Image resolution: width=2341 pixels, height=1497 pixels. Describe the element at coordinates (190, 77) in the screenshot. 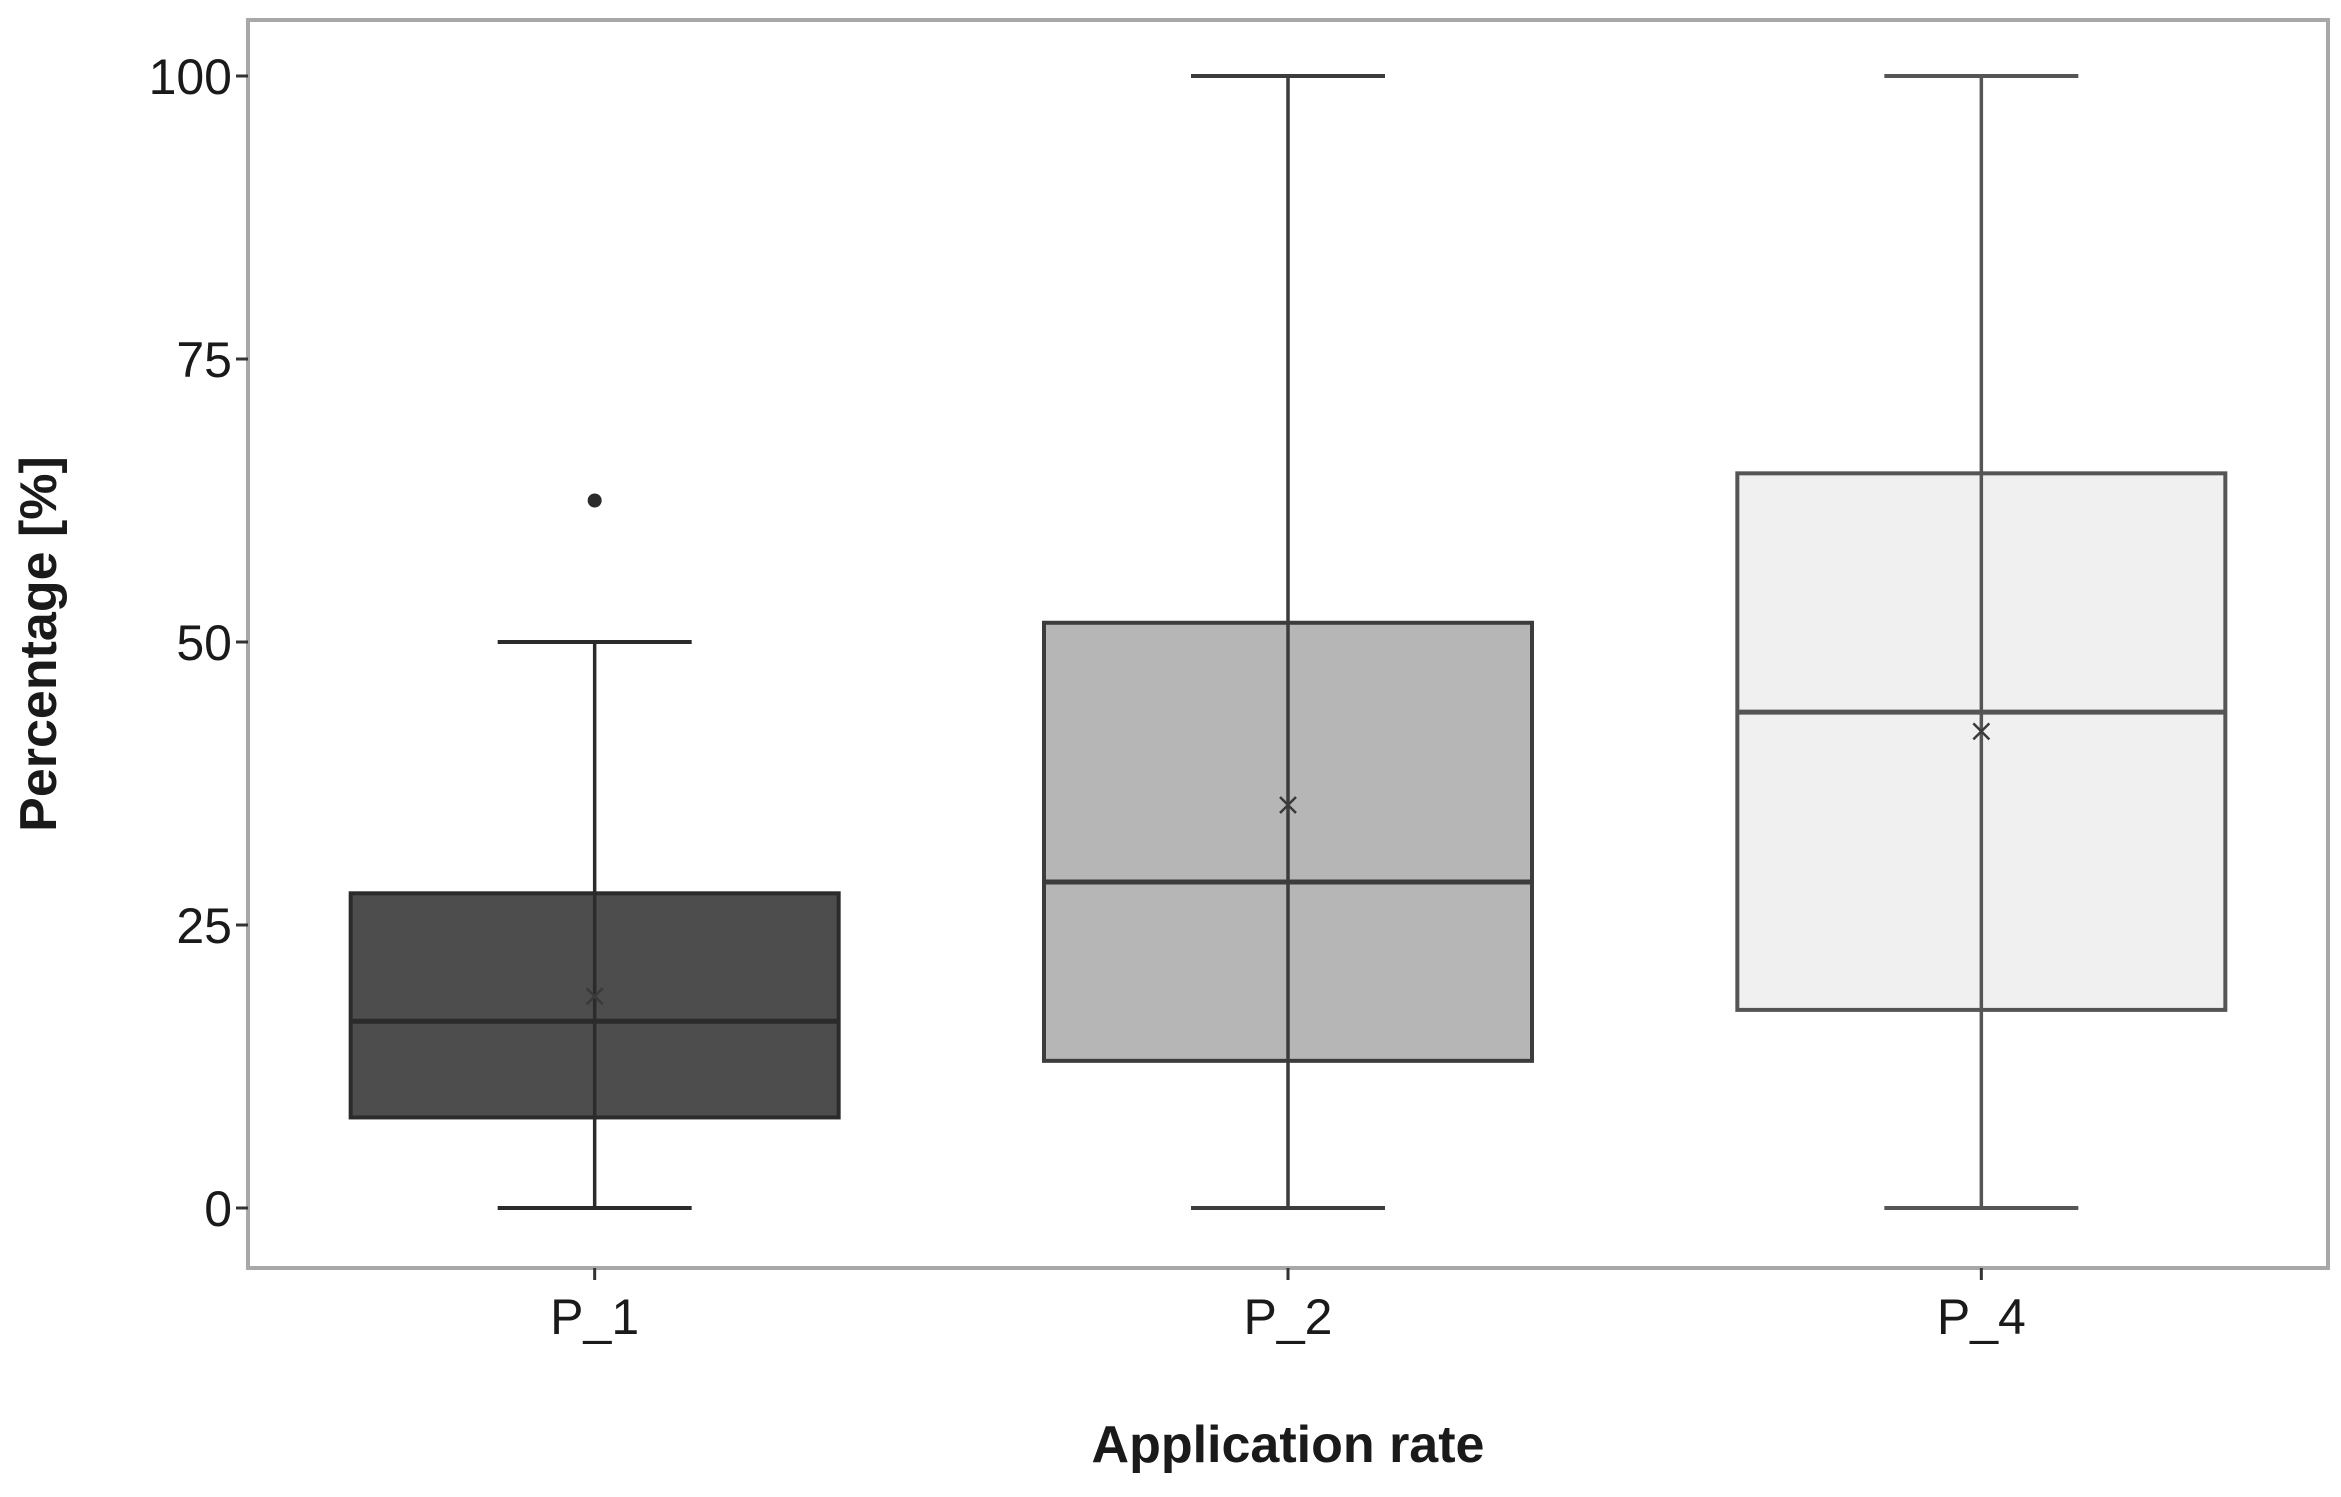

I see `y-tick-label: 100` at that location.